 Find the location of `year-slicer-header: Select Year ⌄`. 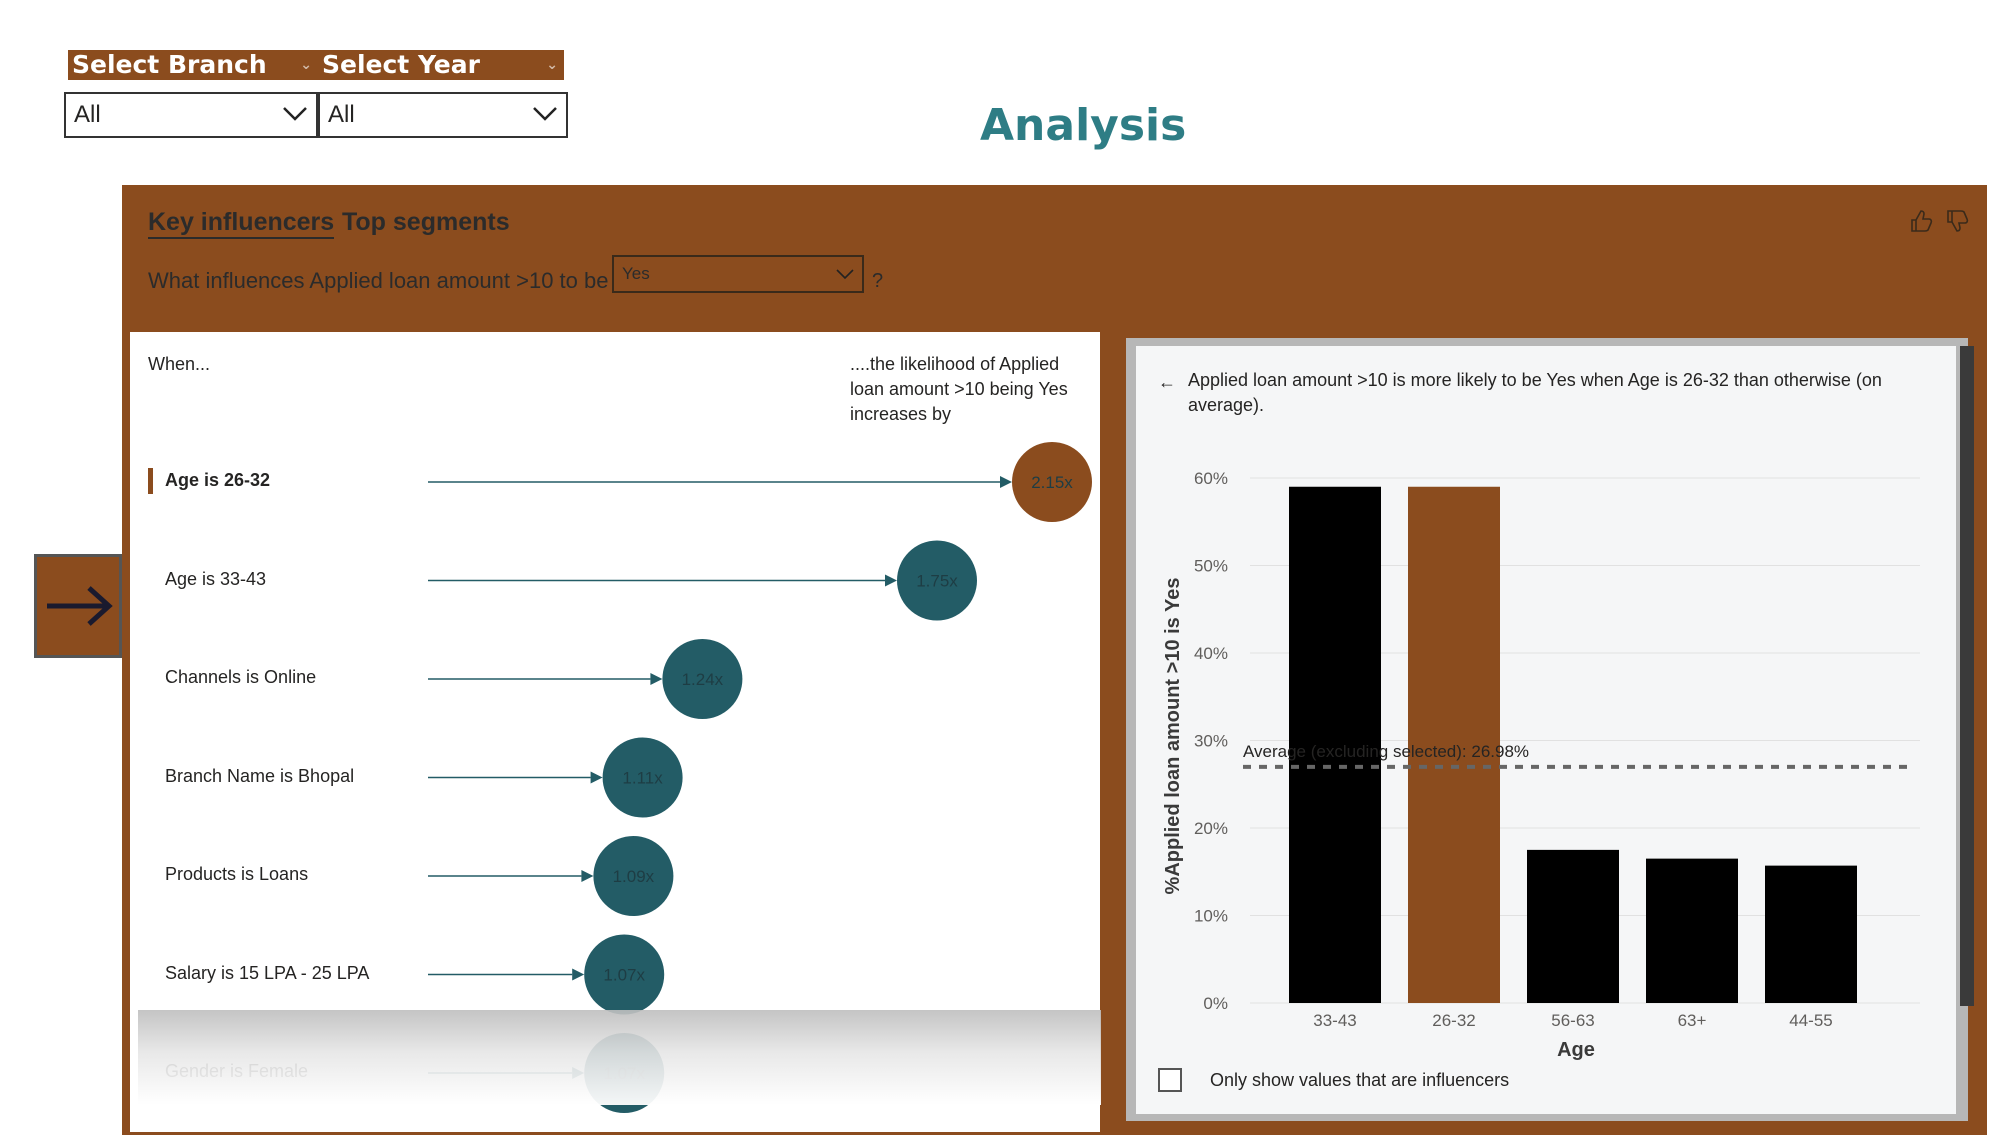

year-slicer-header: Select Year ⌄ is located at coordinates (441, 65).